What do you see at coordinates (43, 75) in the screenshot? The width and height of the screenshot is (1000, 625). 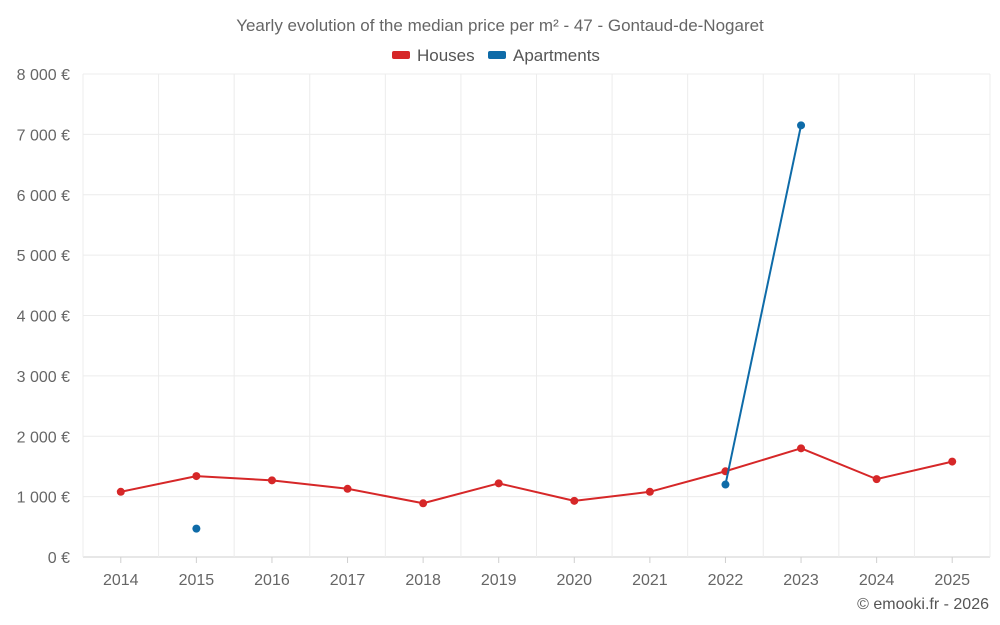 I see `y-tick-label: 8 000 €` at bounding box center [43, 75].